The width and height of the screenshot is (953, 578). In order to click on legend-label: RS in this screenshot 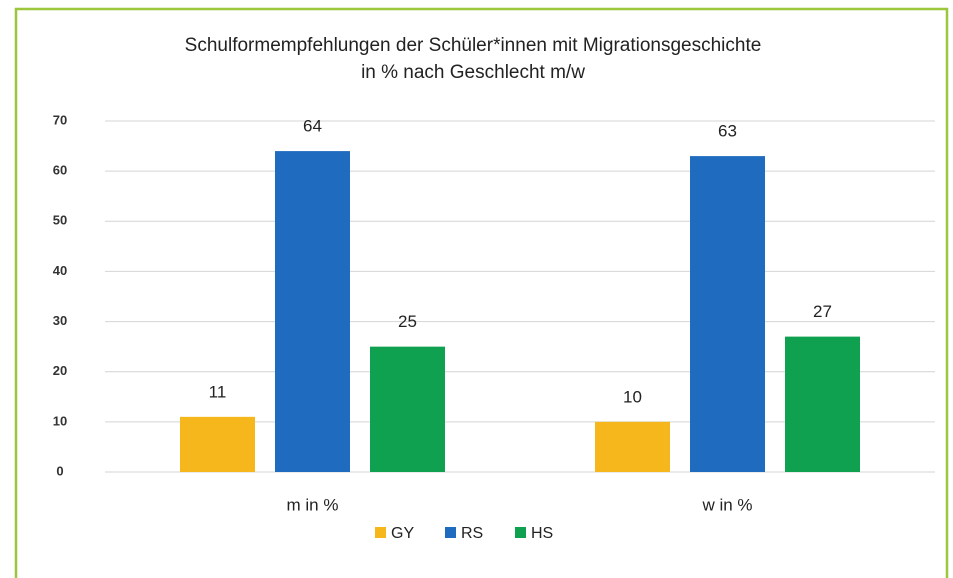, I will do `click(472, 533)`.